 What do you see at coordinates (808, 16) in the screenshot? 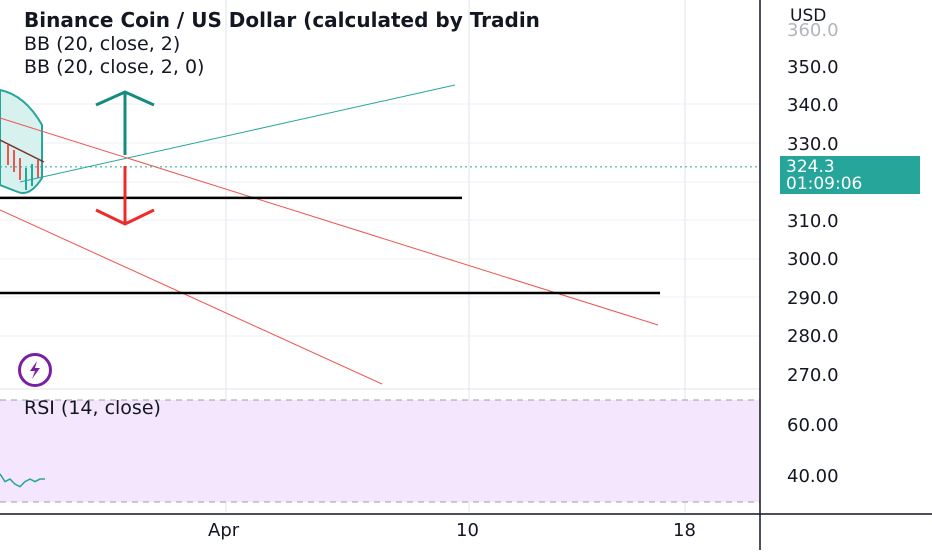
I see `currency-label: USD` at bounding box center [808, 16].